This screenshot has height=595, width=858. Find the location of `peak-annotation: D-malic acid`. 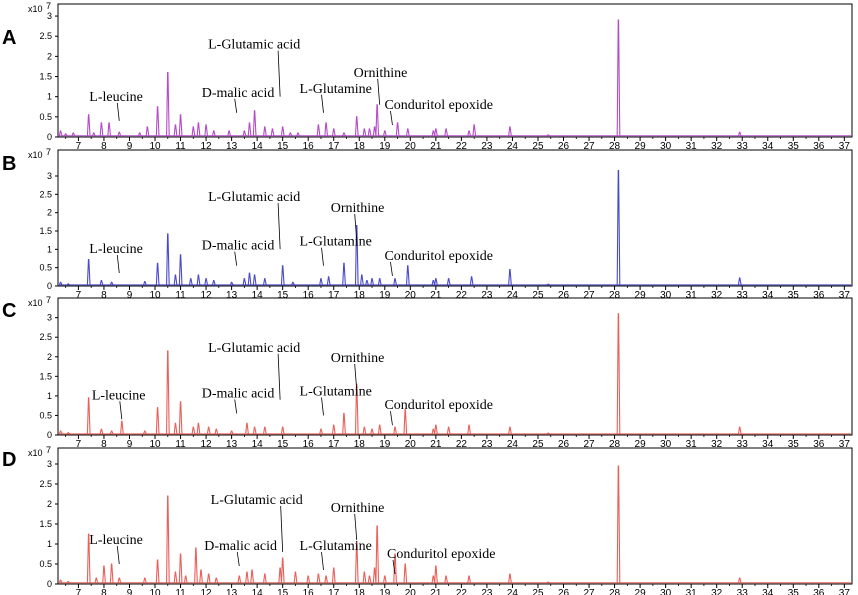

peak-annotation: D-malic acid is located at coordinates (238, 246).